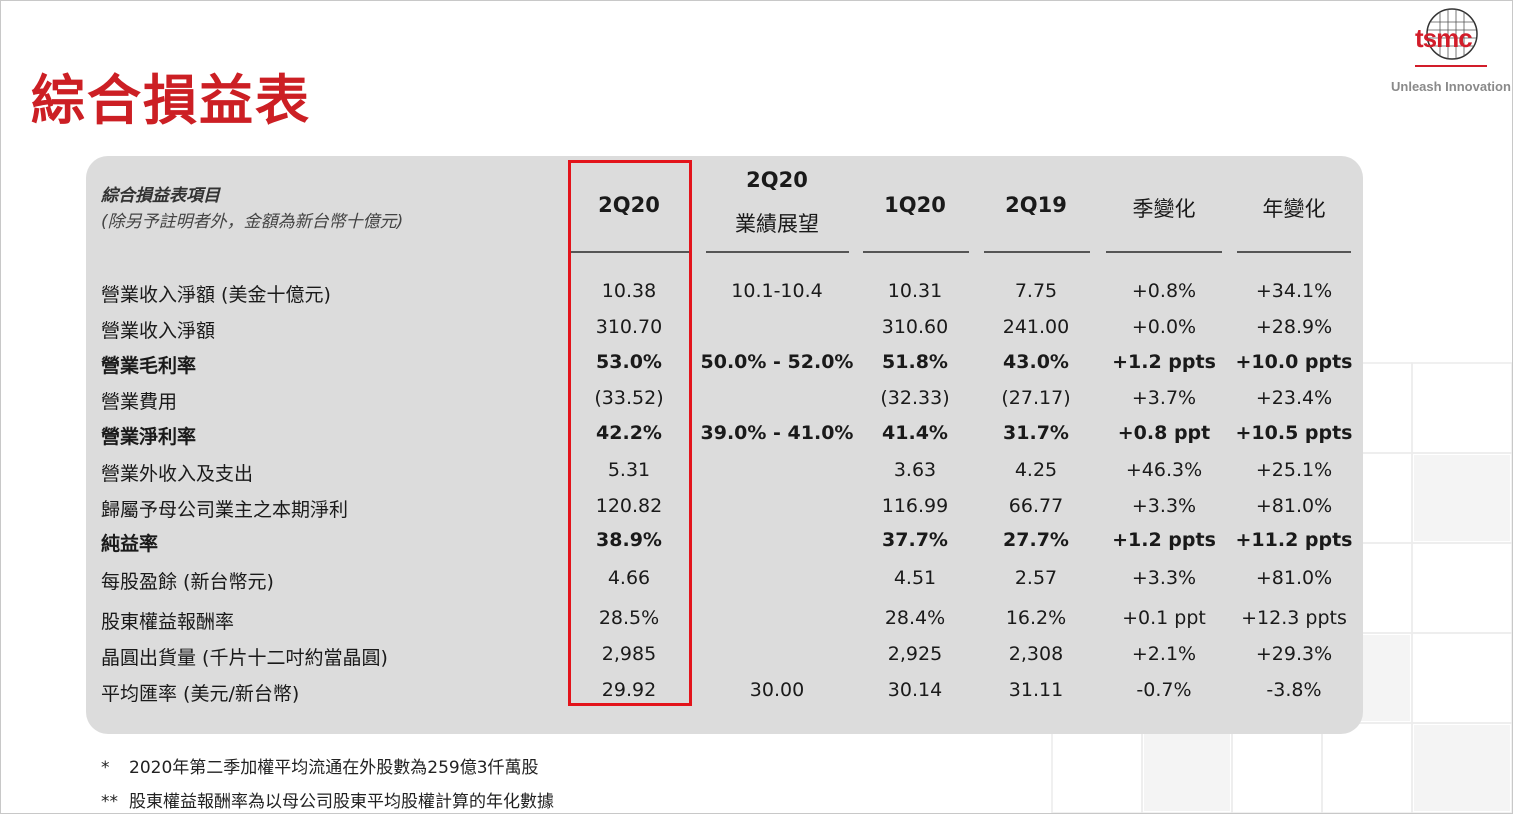 The width and height of the screenshot is (1513, 814). Describe the element at coordinates (629, 506) in the screenshot. I see `table-cell: 120.82` at that location.